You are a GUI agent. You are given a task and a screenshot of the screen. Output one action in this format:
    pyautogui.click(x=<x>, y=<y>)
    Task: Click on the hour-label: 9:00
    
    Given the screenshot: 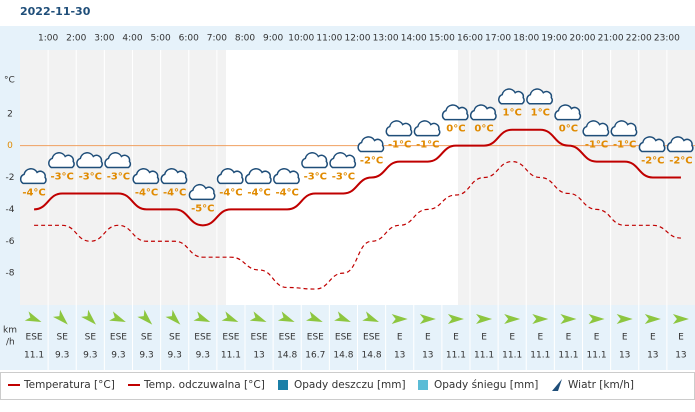 What is the action you would take?
    pyautogui.click(x=273, y=39)
    